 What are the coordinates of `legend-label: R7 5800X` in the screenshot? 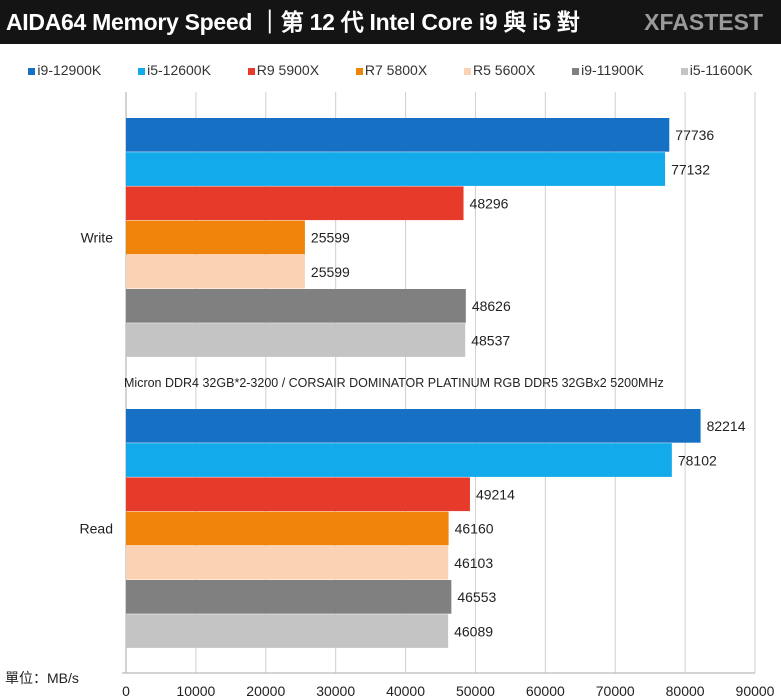 It's located at (396, 70).